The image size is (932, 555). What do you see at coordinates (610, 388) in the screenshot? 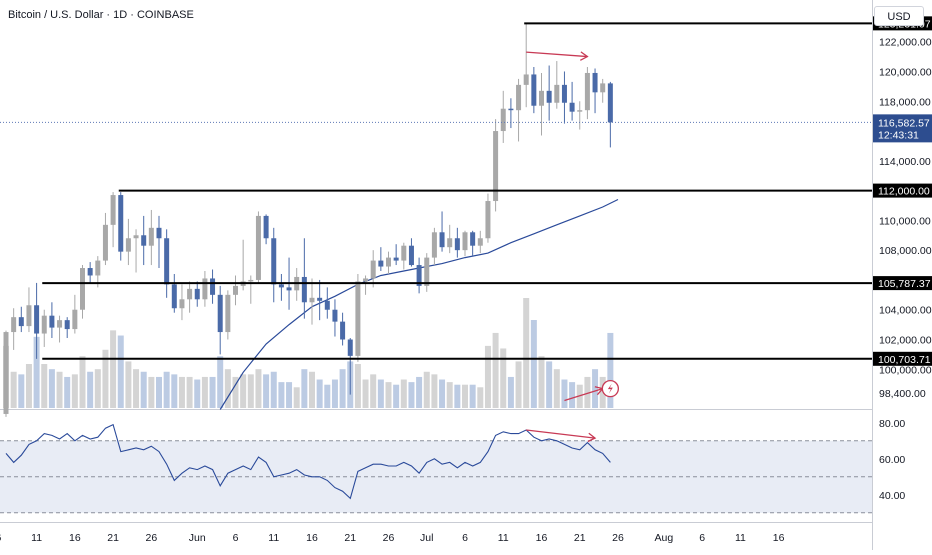
I see `lightning-icon` at bounding box center [610, 388].